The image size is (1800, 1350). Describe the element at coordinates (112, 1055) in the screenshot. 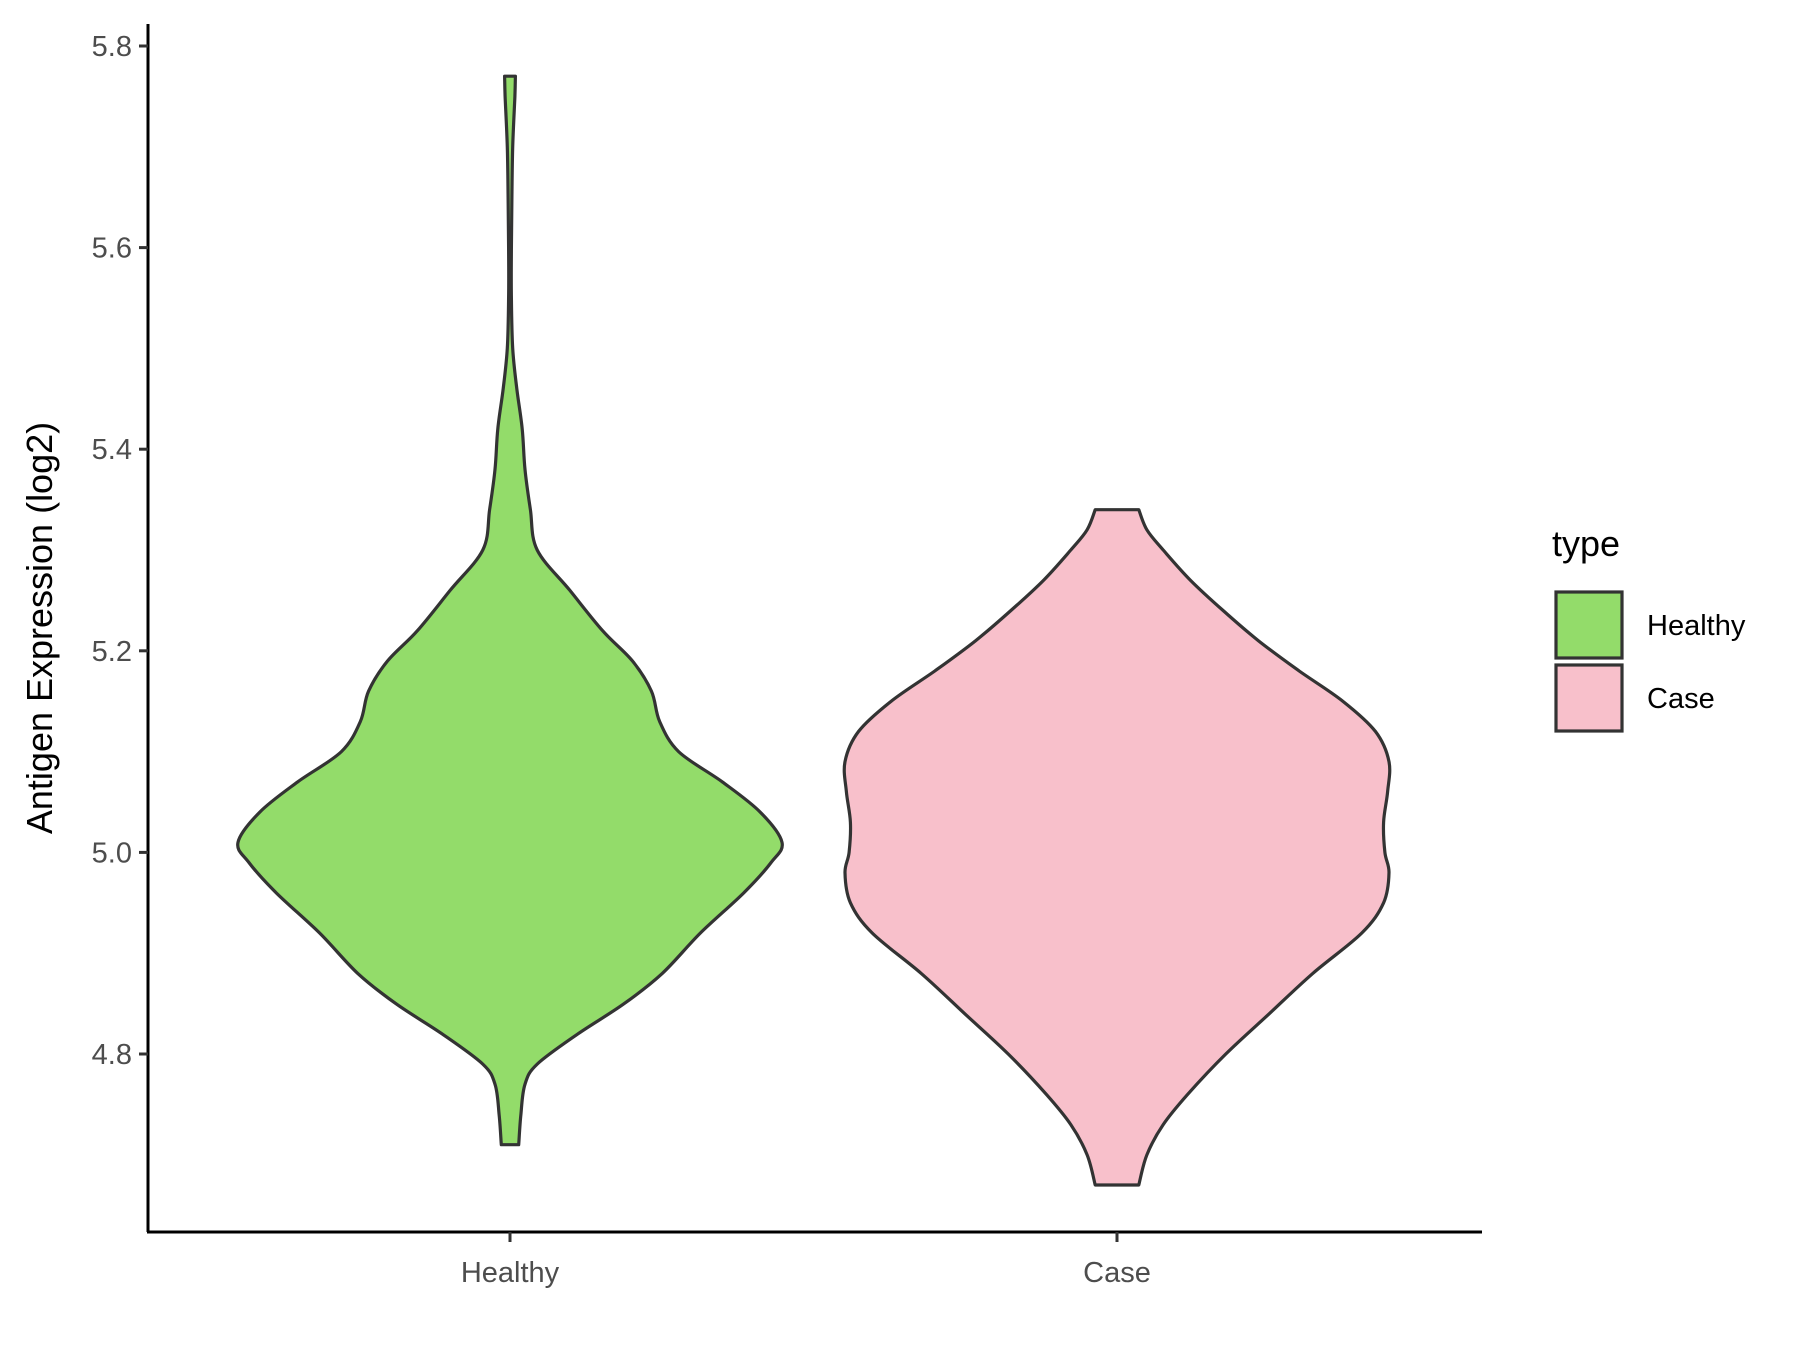

I see `y-tick-label: 4.8` at that location.